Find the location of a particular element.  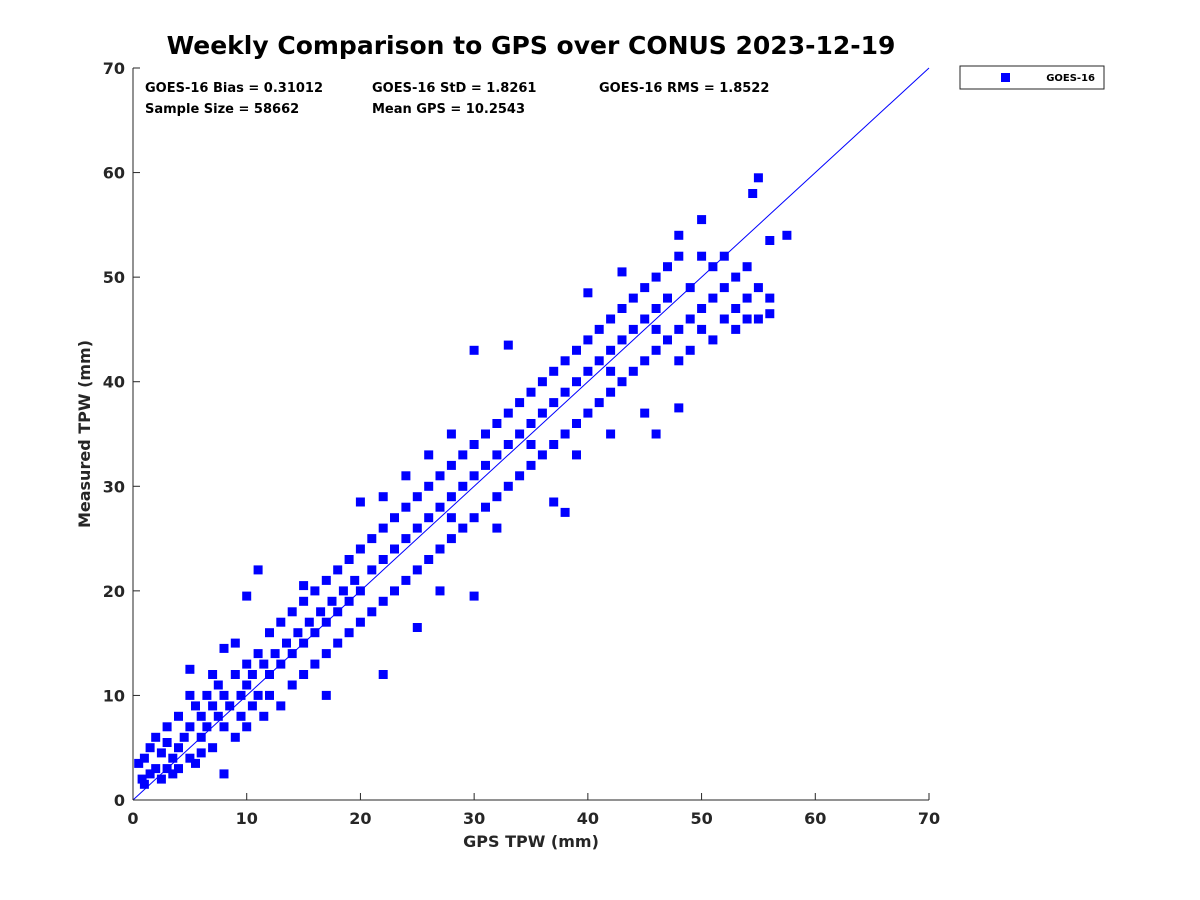

x-tick-label: 70 is located at coordinates (929, 818).